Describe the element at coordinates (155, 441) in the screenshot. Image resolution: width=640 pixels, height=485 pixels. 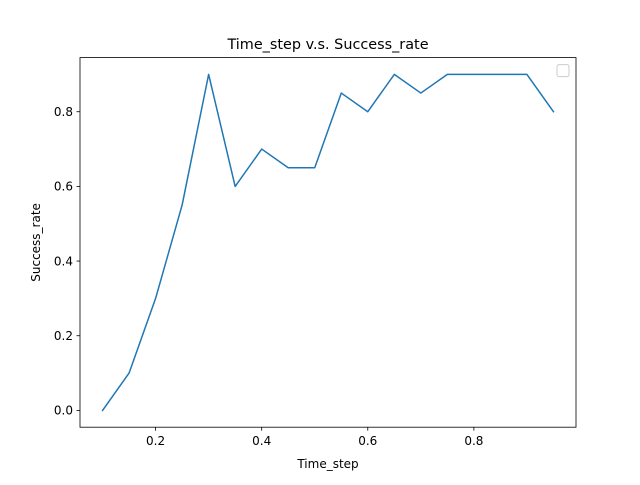
I see `x-tick-label: 0.2` at that location.